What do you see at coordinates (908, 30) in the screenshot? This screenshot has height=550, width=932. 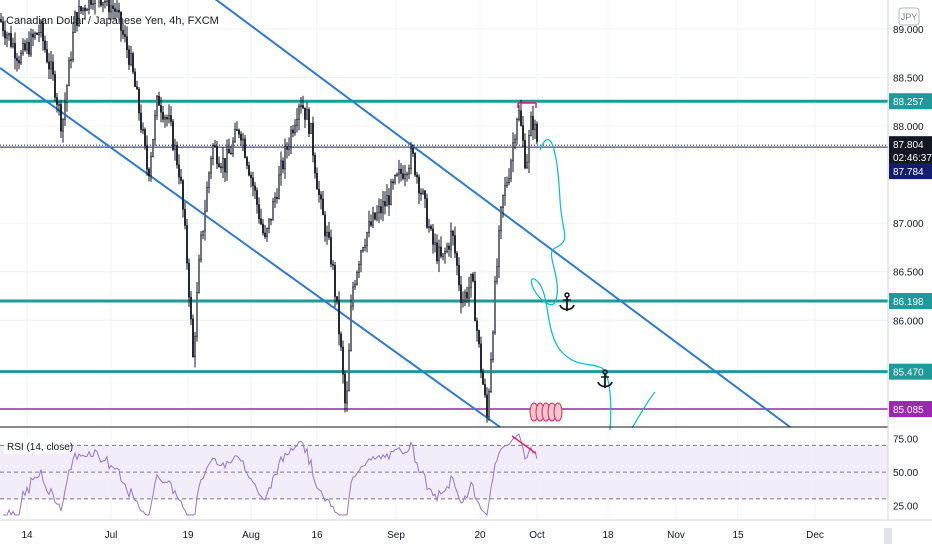 I see `price-tick-label: 89.000` at bounding box center [908, 30].